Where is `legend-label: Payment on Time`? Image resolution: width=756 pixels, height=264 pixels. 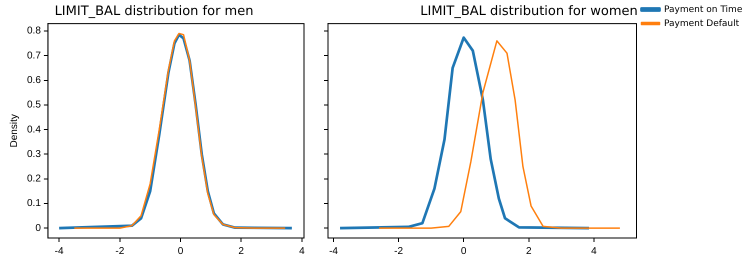
legend-label: Payment on Time is located at coordinates (703, 9).